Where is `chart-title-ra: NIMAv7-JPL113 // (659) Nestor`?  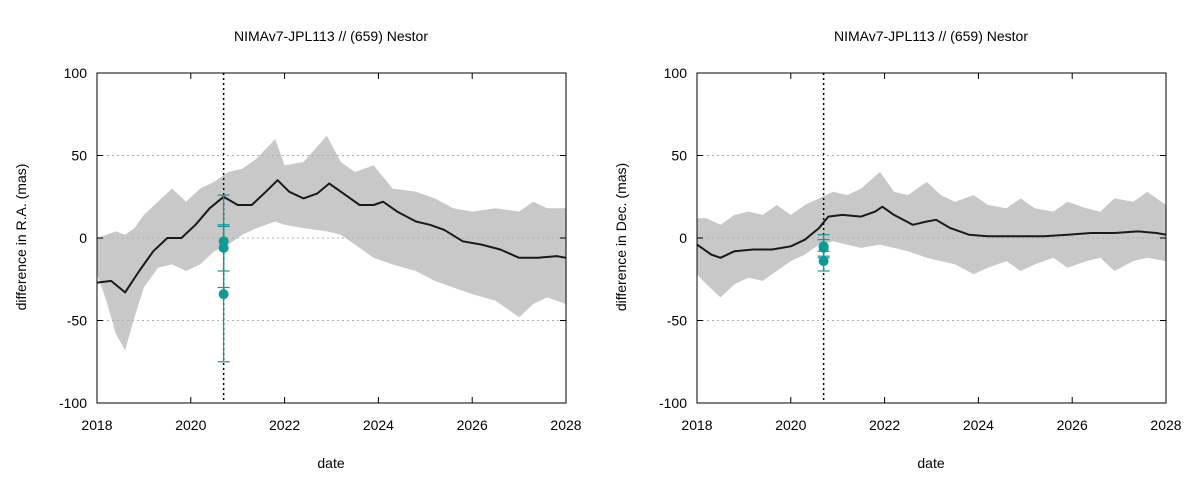
chart-title-ra: NIMAv7-JPL113 // (659) Nestor is located at coordinates (331, 36).